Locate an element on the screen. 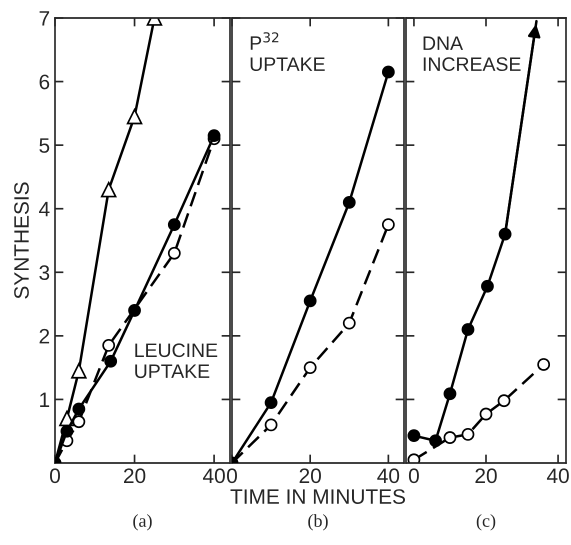 The image size is (571, 545). y-tick-label: 2 is located at coordinates (45, 336).